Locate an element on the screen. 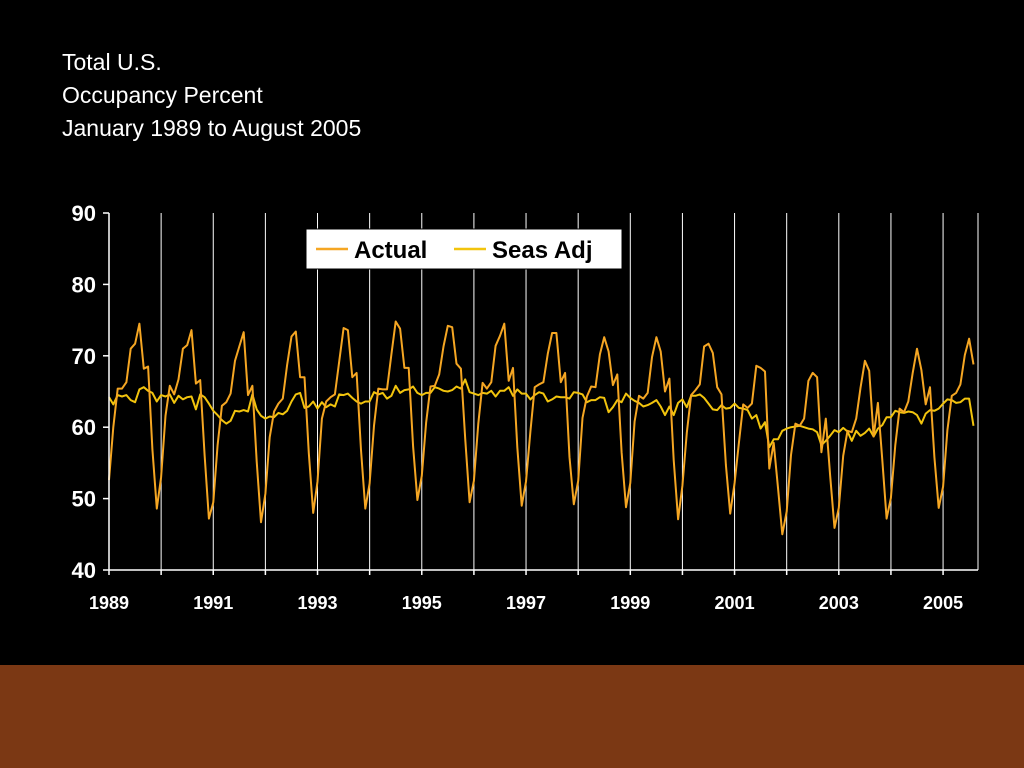 Image resolution: width=1024 pixels, height=768 pixels. legend-label-actual: Actual is located at coordinates (390, 250).